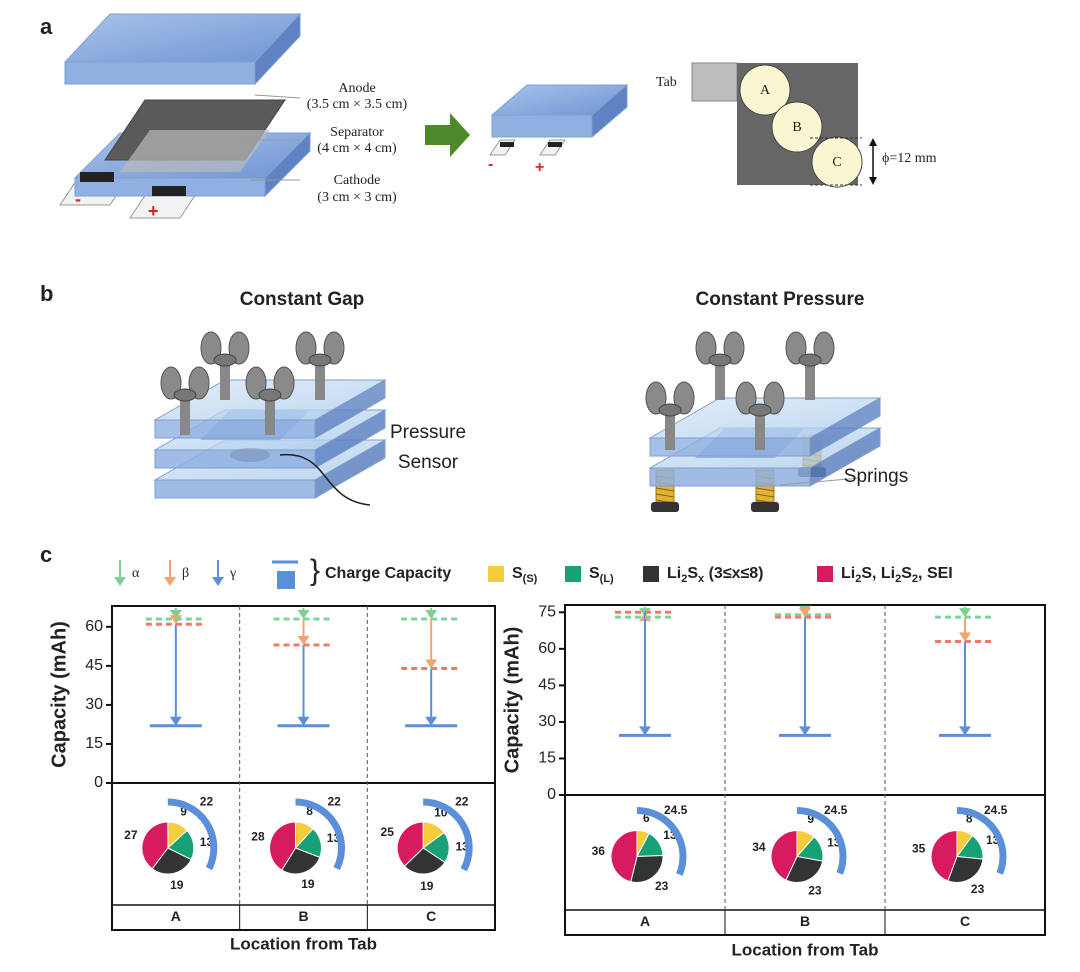  What do you see at coordinates (530, 579) in the screenshot?
I see `legend-text-part: (S)` at bounding box center [530, 579].